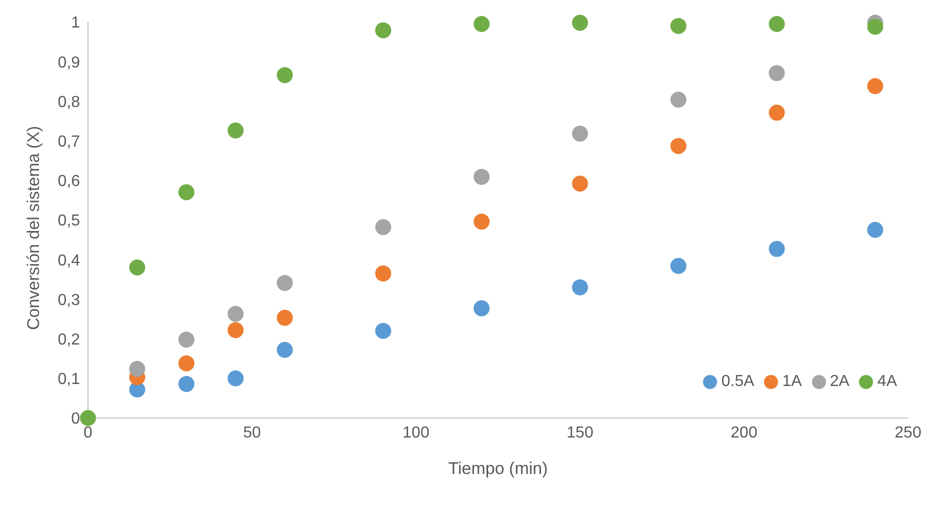 Image resolution: width=930 pixels, height=515 pixels. What do you see at coordinates (75, 23) in the screenshot?
I see `y-tick-label: 1` at bounding box center [75, 23].